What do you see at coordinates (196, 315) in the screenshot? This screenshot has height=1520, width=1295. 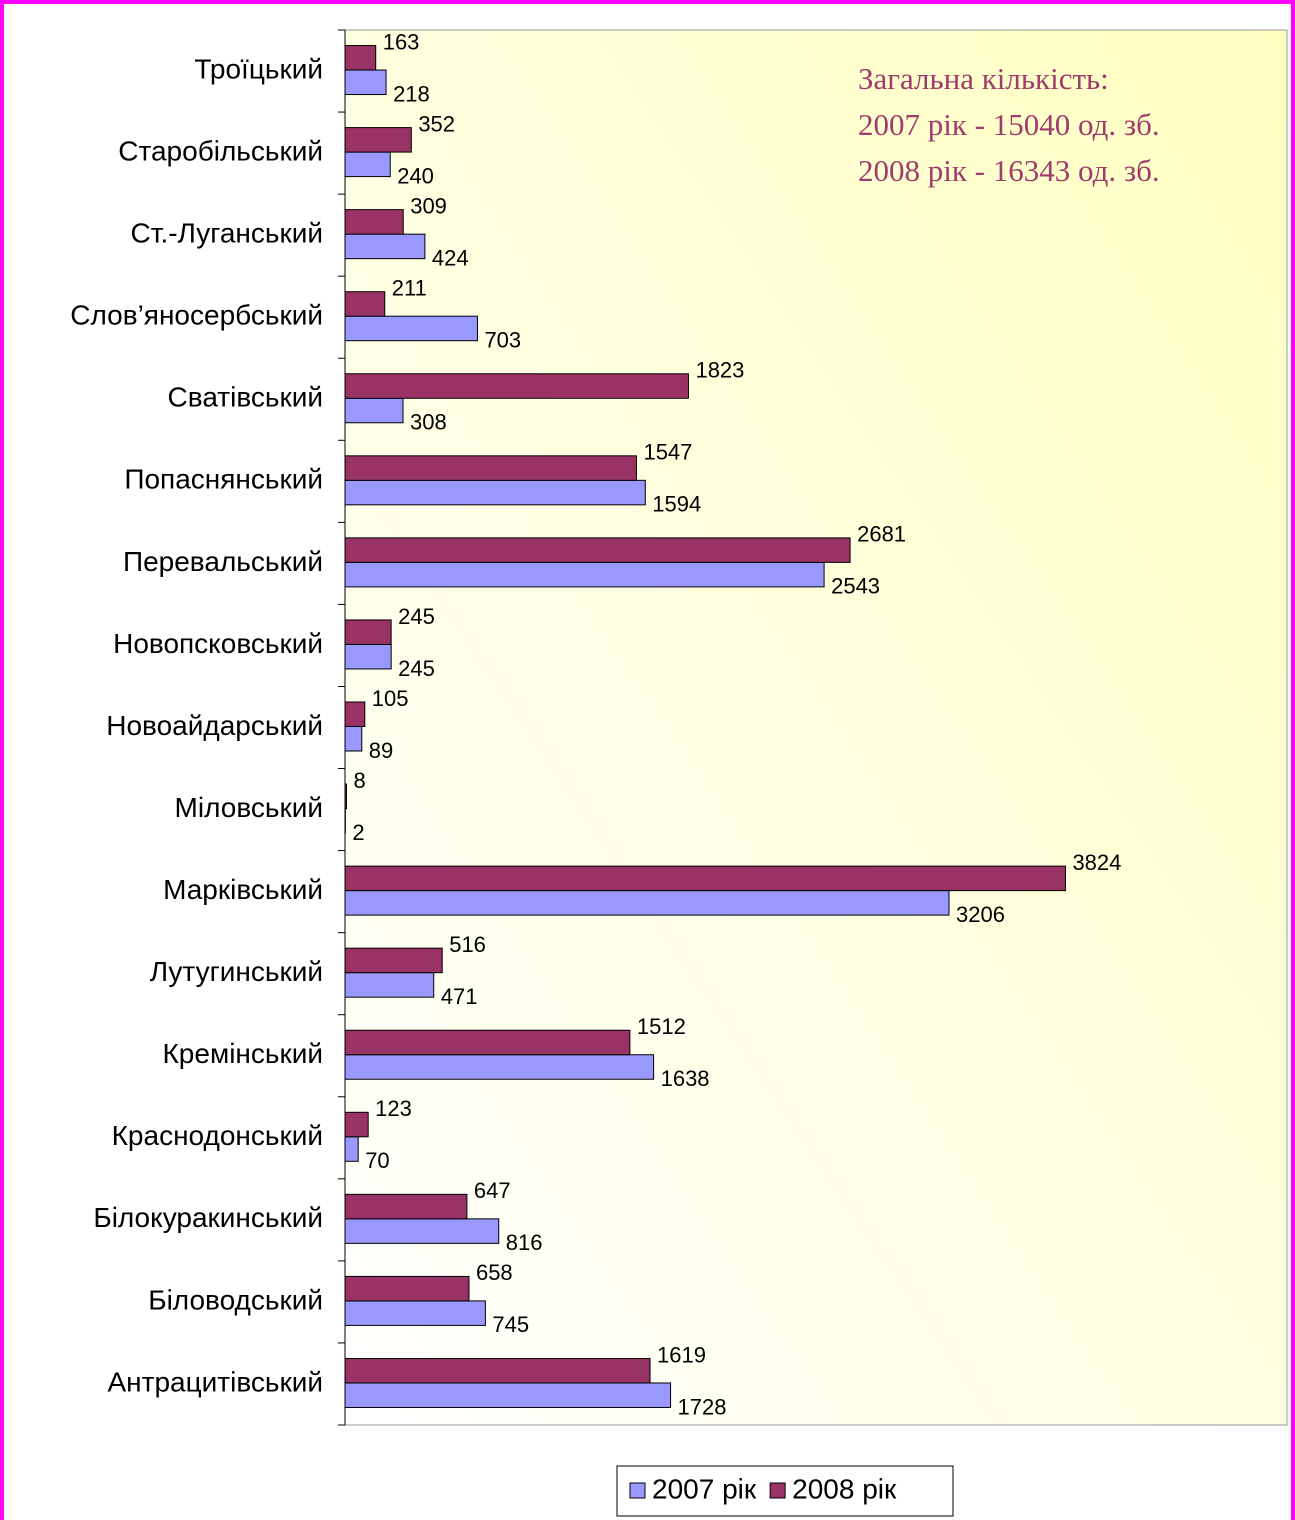 I see `category-label: Слов’яносербський` at bounding box center [196, 315].